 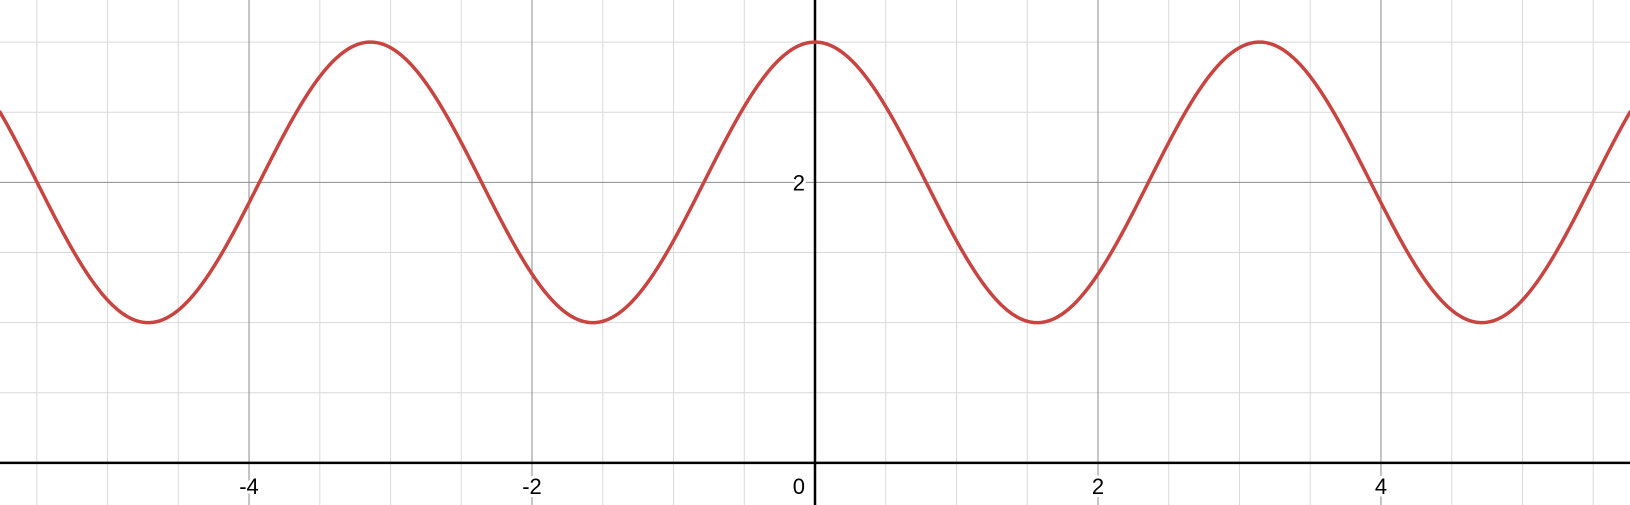 What do you see at coordinates (799, 486) in the screenshot?
I see `x-tick-label: 0` at bounding box center [799, 486].